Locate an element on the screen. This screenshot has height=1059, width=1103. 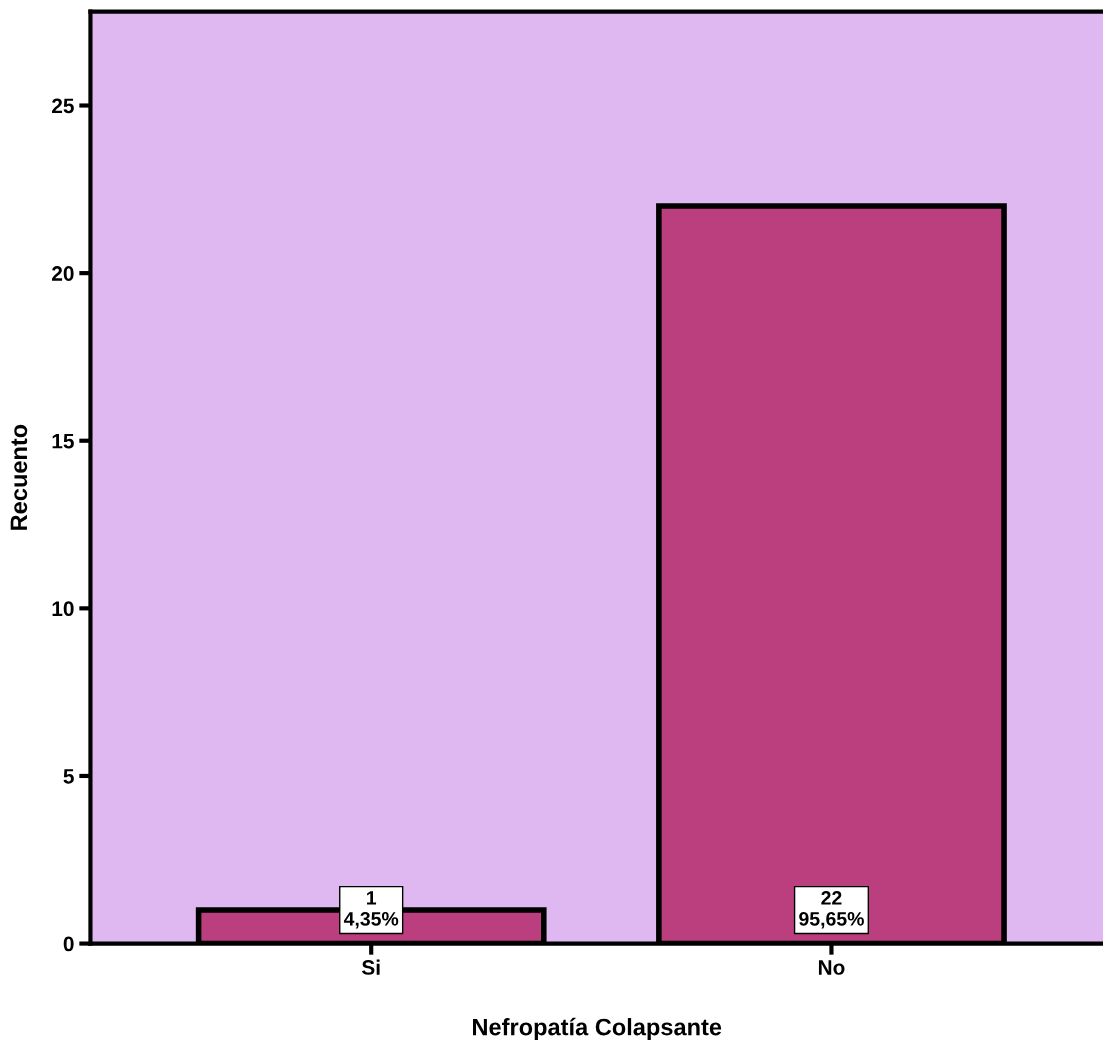
y-tick-label: 10 is located at coordinates (63, 609).